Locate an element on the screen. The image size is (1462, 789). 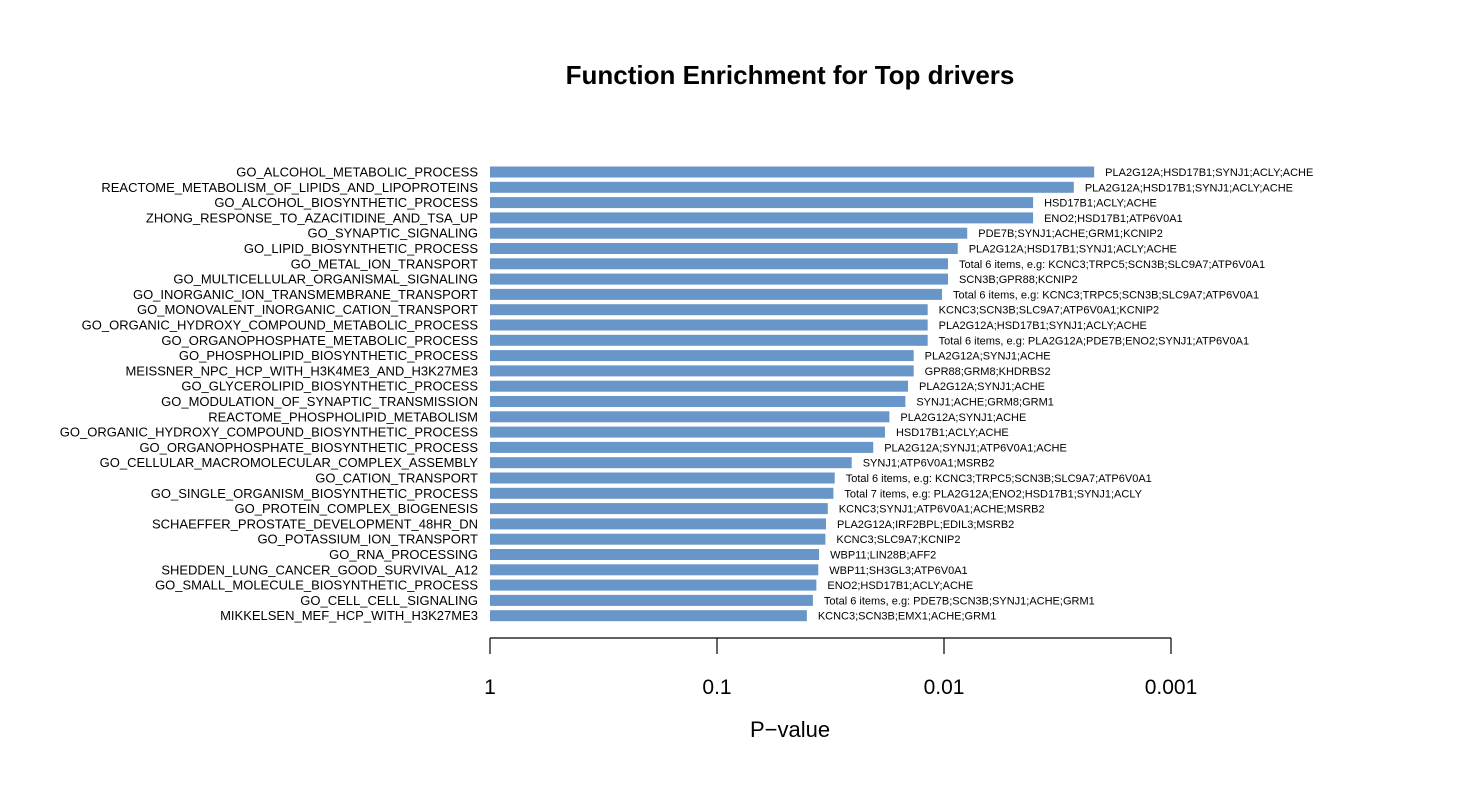
category-label: GO_METAL_ION_TRANSPORT is located at coordinates (384, 263).